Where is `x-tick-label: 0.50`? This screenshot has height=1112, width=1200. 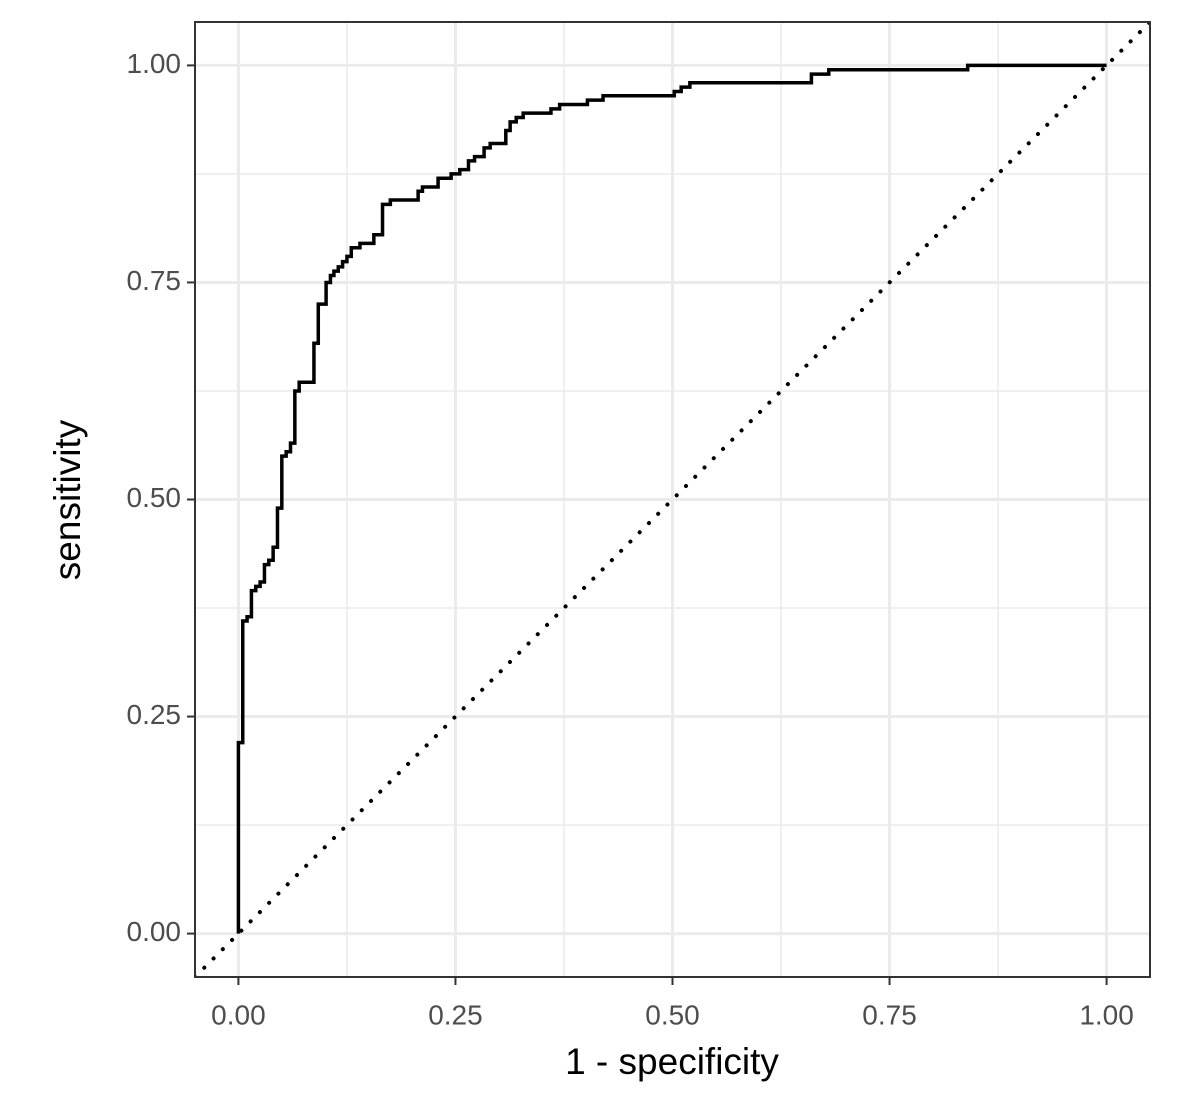
x-tick-label: 0.50 is located at coordinates (672, 1014).